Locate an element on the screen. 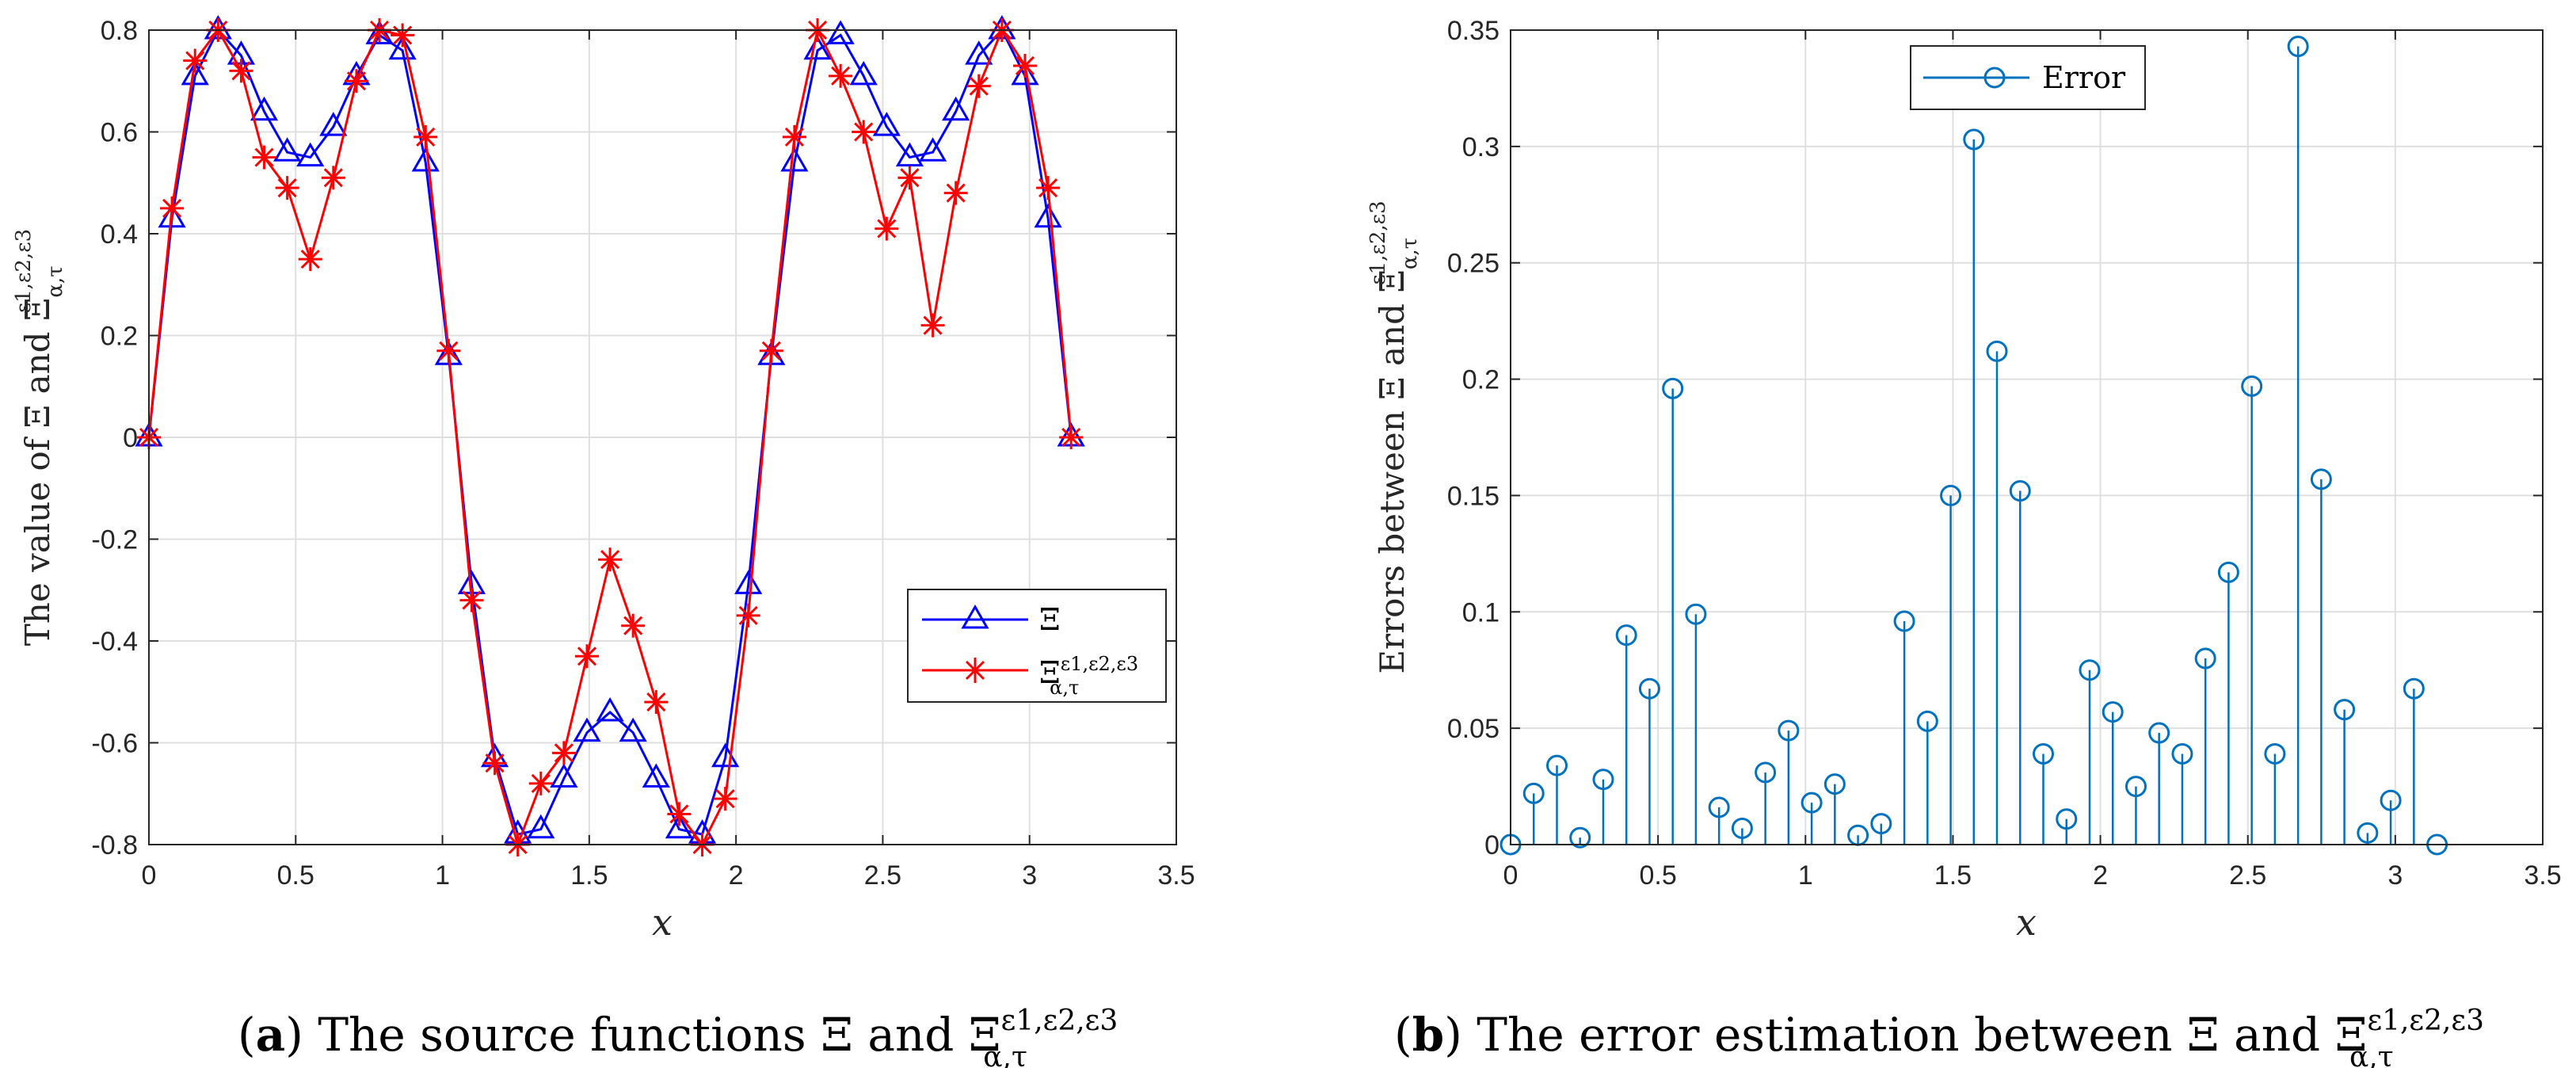 The image size is (2576, 1068). panel-a-series-1-point-19-d2 is located at coordinates (587, 656).